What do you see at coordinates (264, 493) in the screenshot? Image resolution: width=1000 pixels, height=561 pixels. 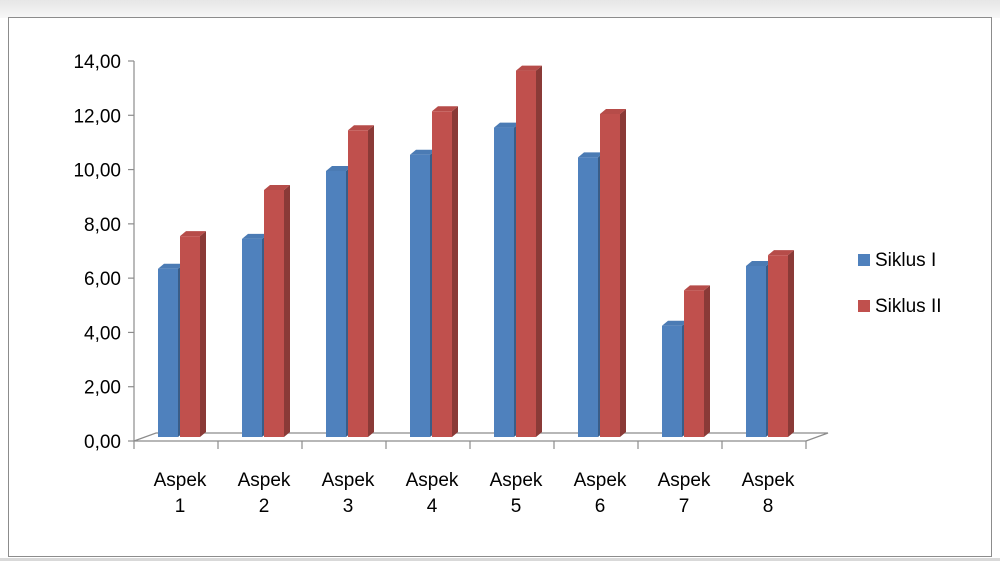 I see `x-tick-label: Aspek 2` at bounding box center [264, 493].